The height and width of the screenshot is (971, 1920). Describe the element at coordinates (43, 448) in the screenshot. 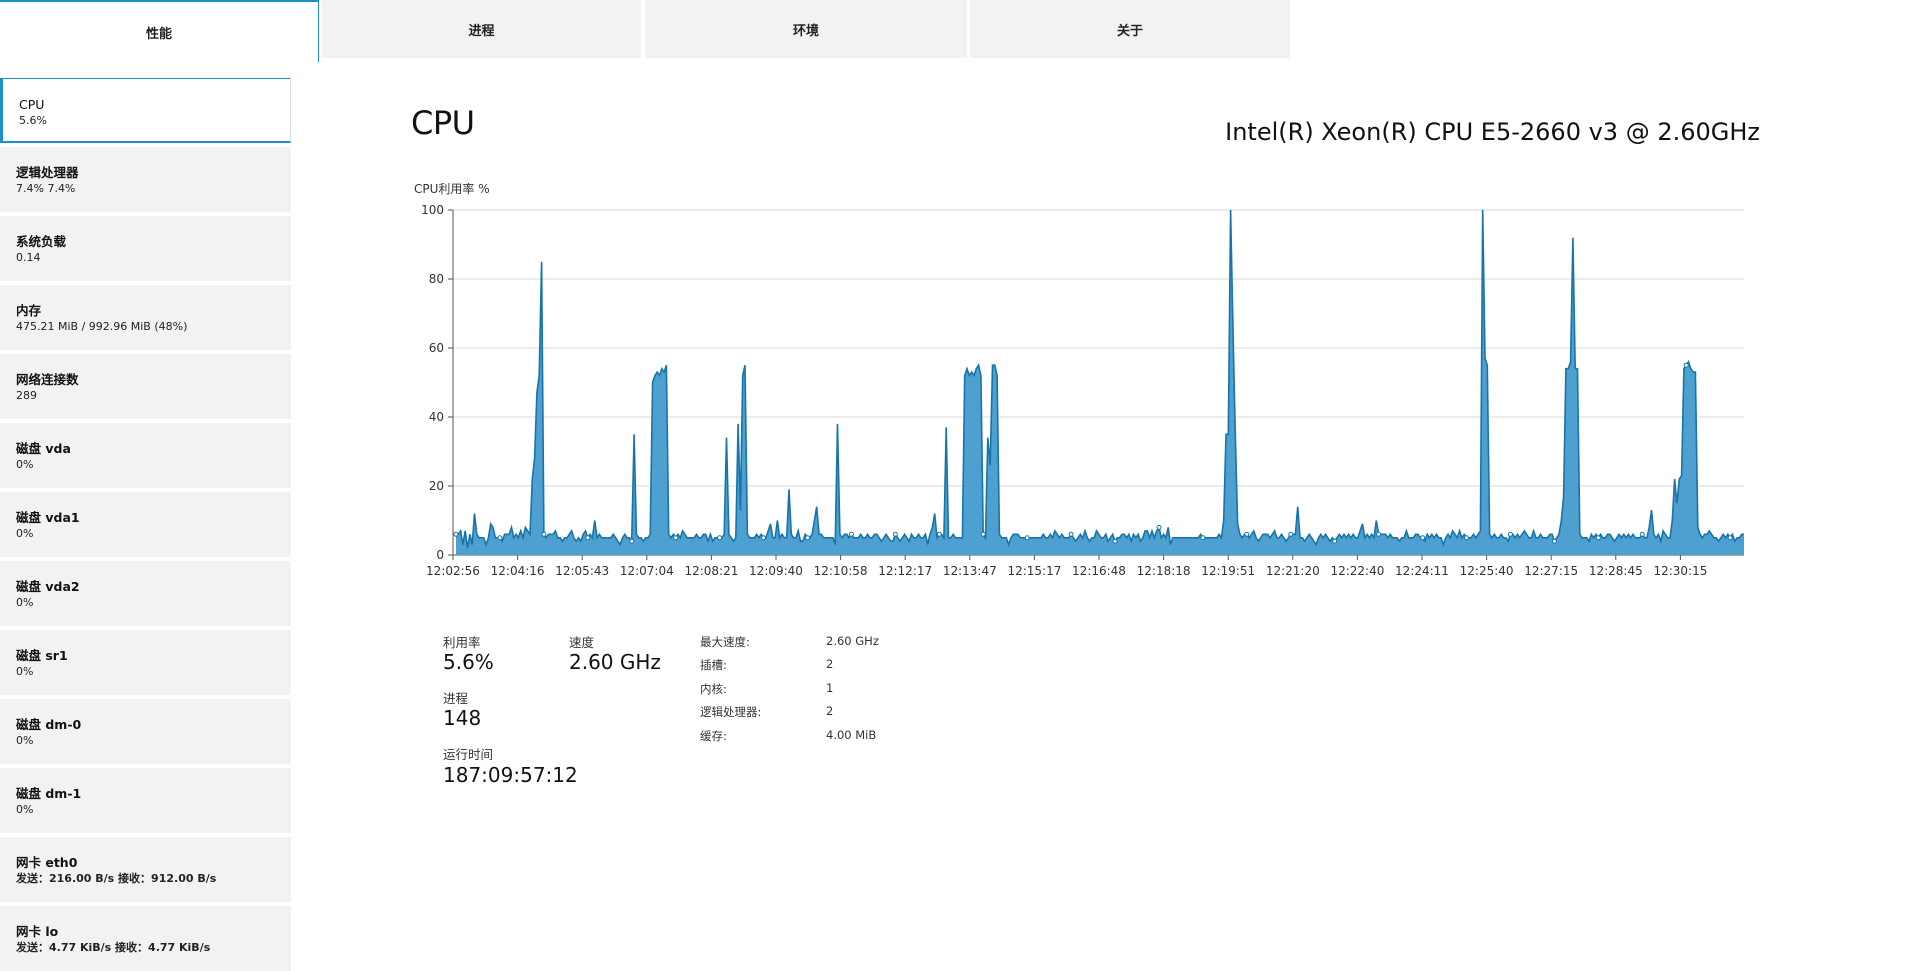

I see `sidebar-item-title: 磁盘 vda` at that location.